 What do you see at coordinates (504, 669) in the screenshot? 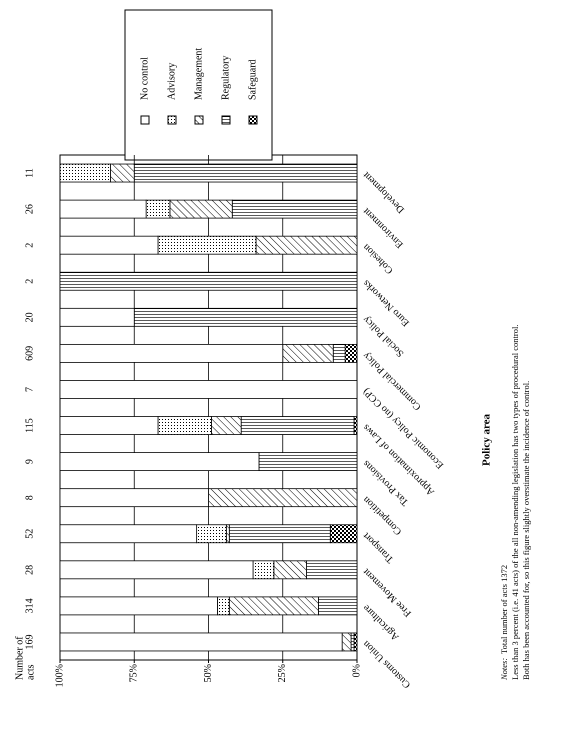
I see `notes-label: Notes:` at bounding box center [504, 669].